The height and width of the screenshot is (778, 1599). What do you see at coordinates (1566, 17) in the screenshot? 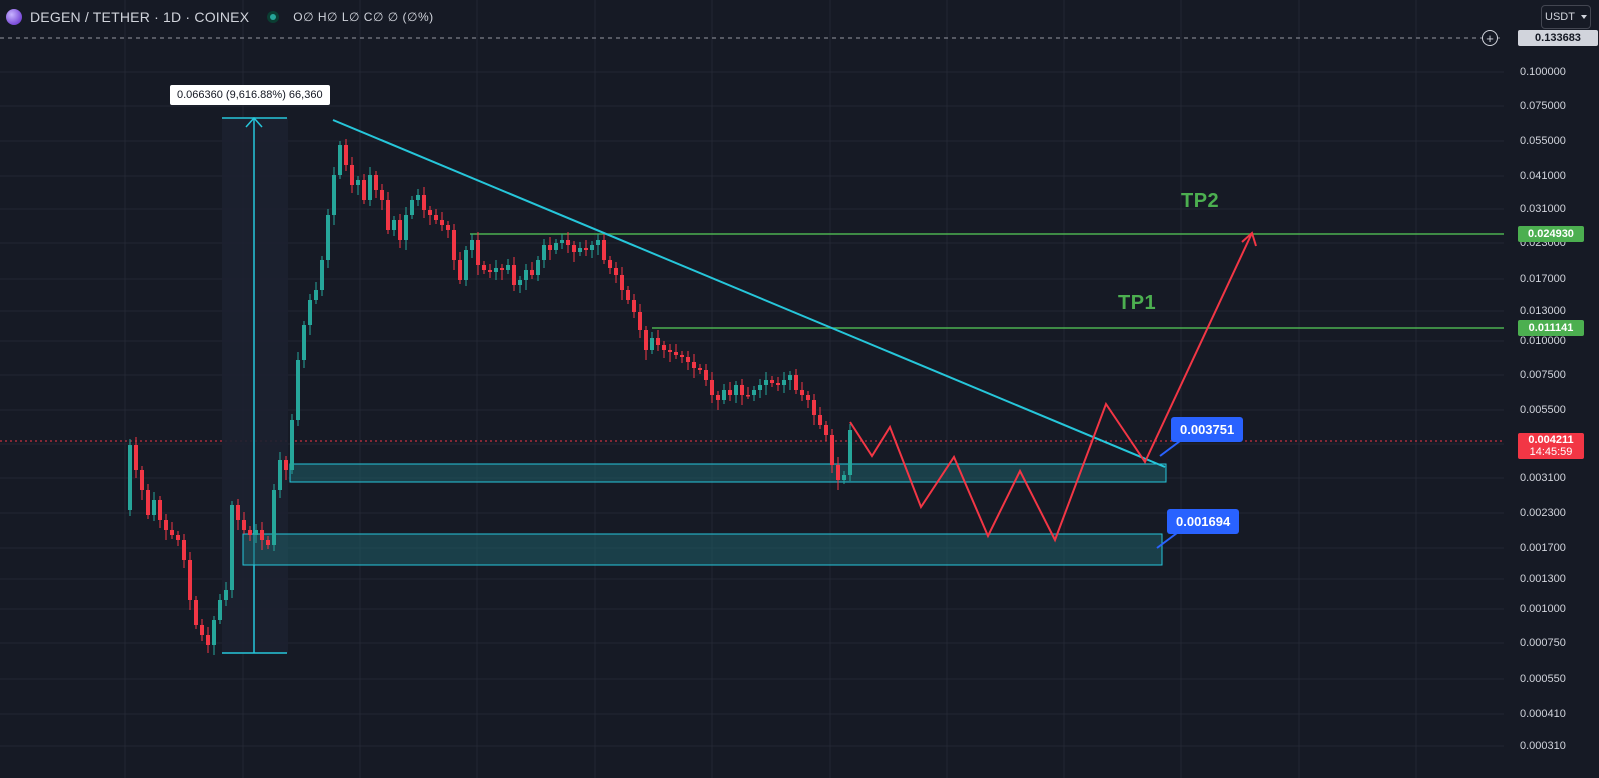
I see `currency-select: USDT` at bounding box center [1566, 17].